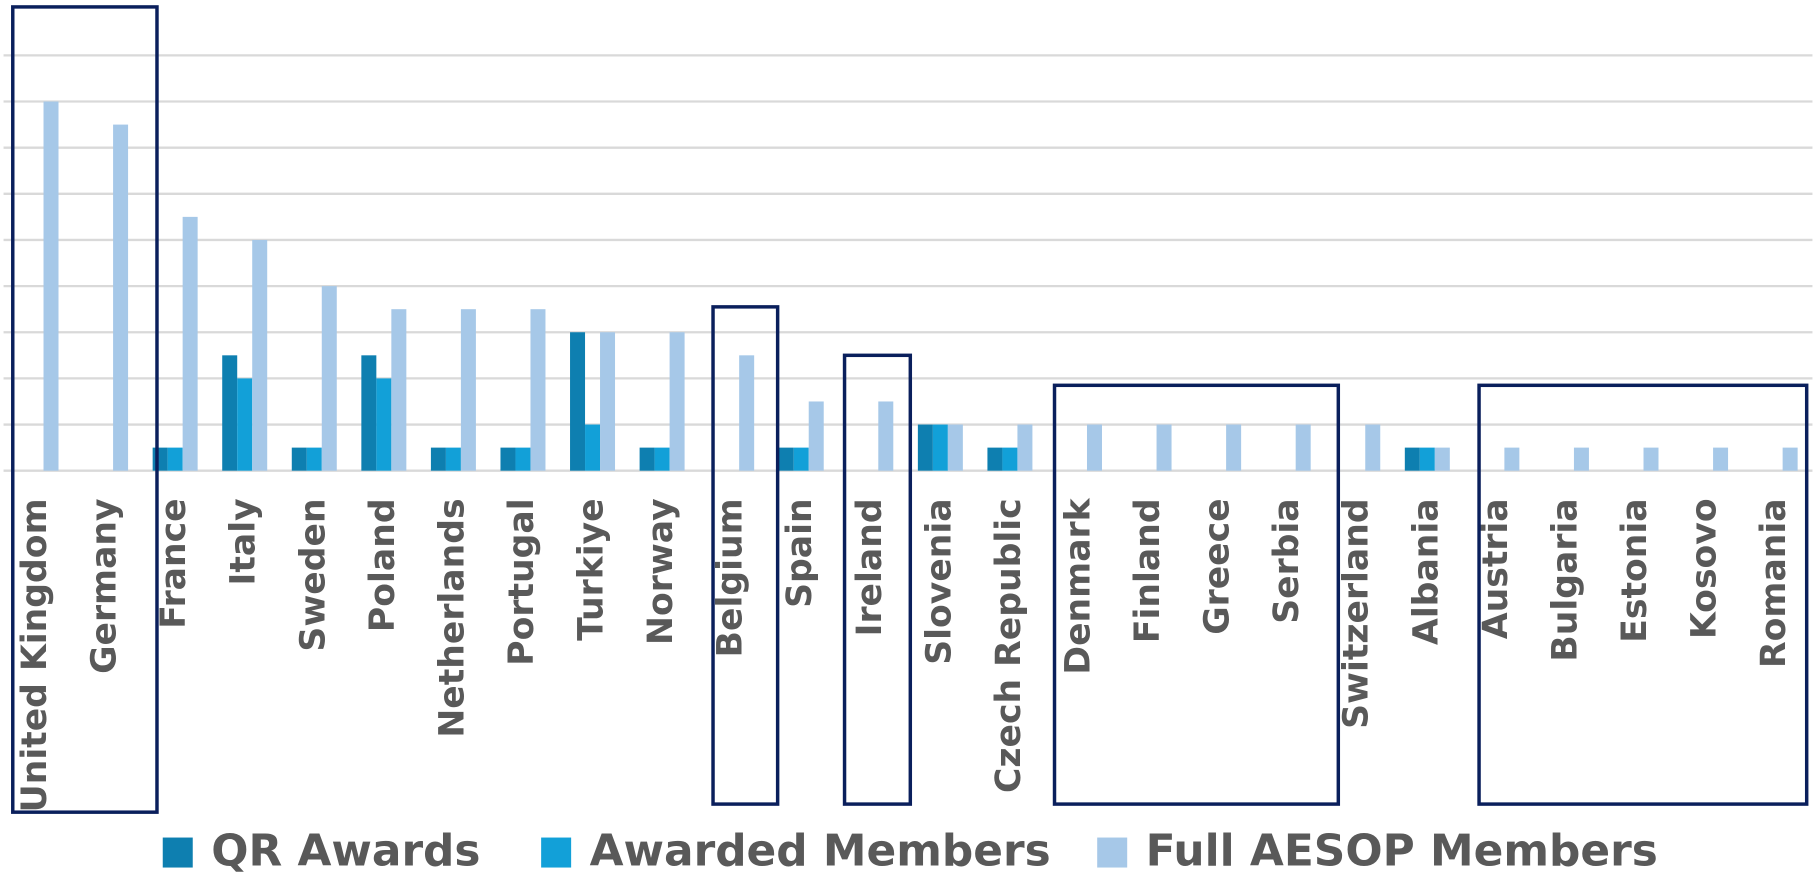 Image resolution: width=1816 pixels, height=886 pixels. Describe the element at coordinates (105, 586) in the screenshot. I see `x-tick-label: Germany` at that location.